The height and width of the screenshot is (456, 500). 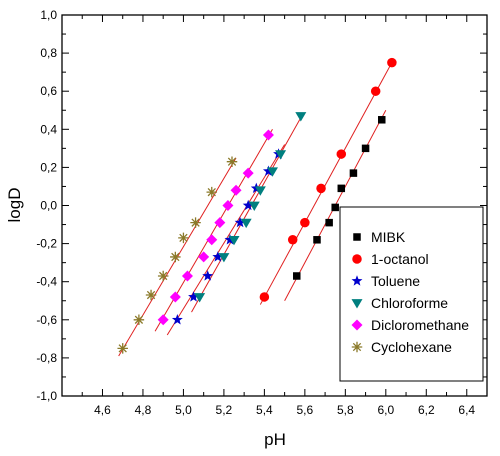 What do you see at coordinates (46, 320) in the screenshot?
I see `y-tick-label: -0,6` at bounding box center [46, 320].